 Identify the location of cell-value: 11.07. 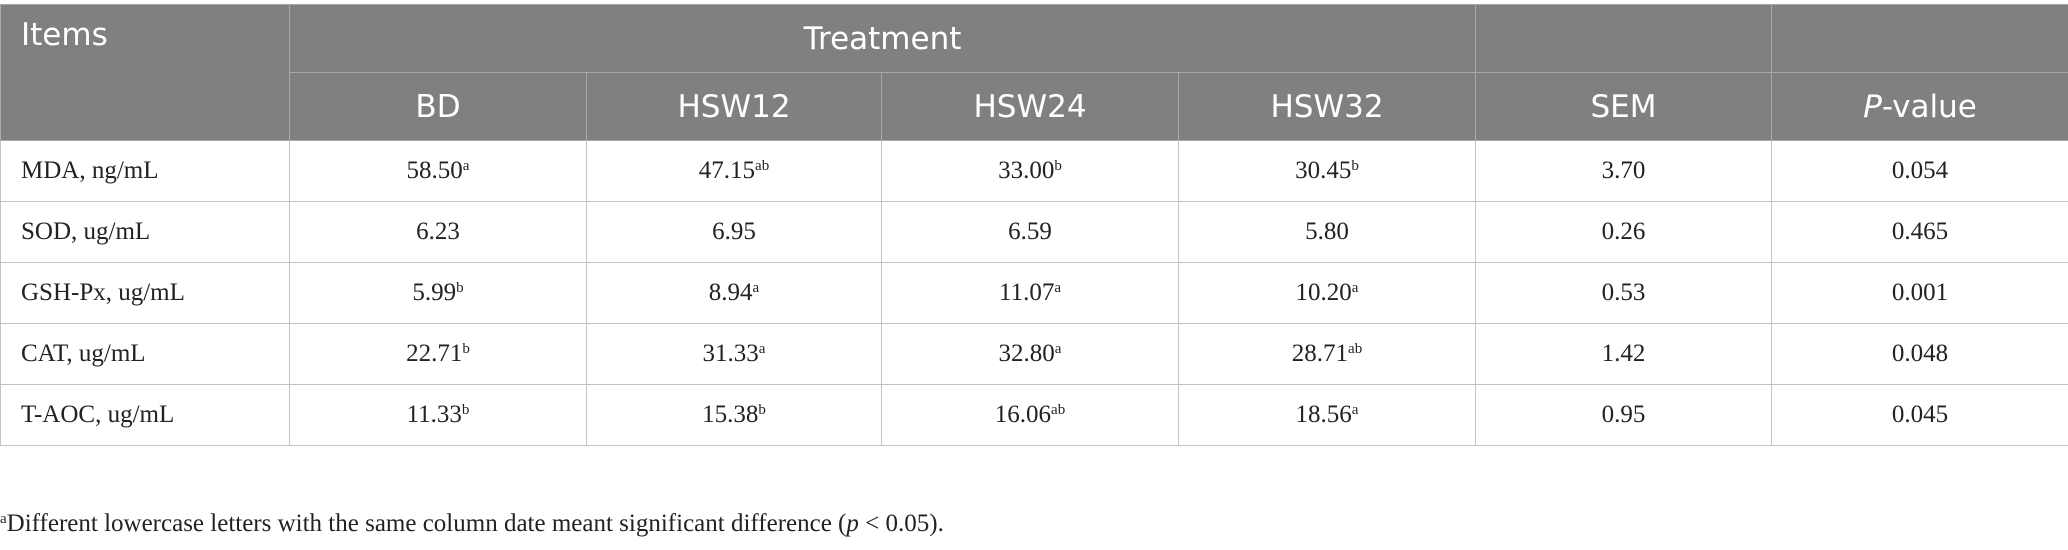
(1027, 292).